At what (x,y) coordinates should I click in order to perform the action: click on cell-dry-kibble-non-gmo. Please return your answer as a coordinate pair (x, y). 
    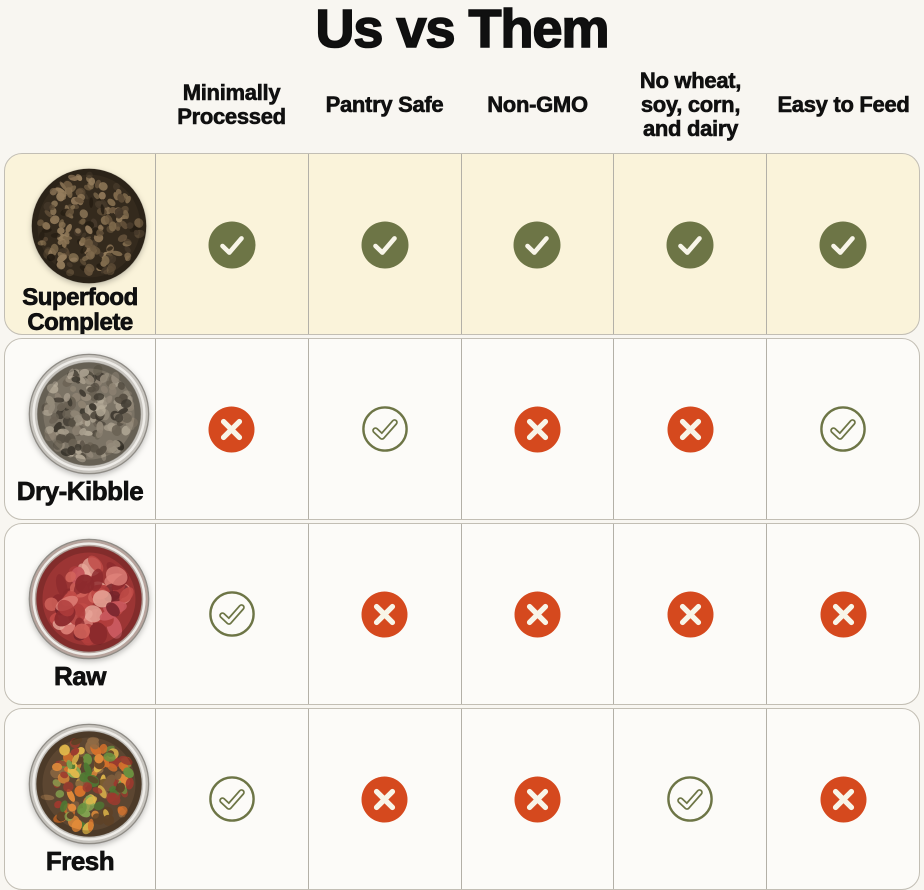
    Looking at the image, I should click on (537, 429).